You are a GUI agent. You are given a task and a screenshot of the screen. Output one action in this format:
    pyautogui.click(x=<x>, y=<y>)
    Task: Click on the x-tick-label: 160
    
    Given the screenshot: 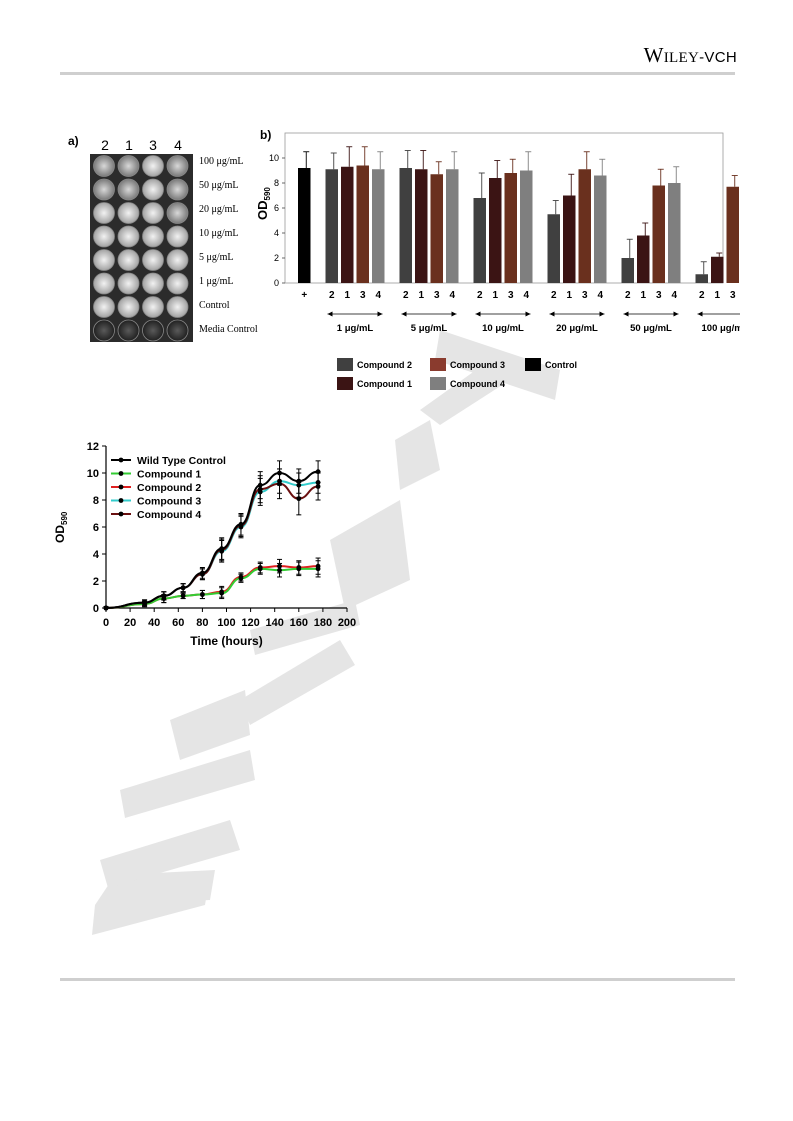 What is the action you would take?
    pyautogui.click(x=299, y=623)
    